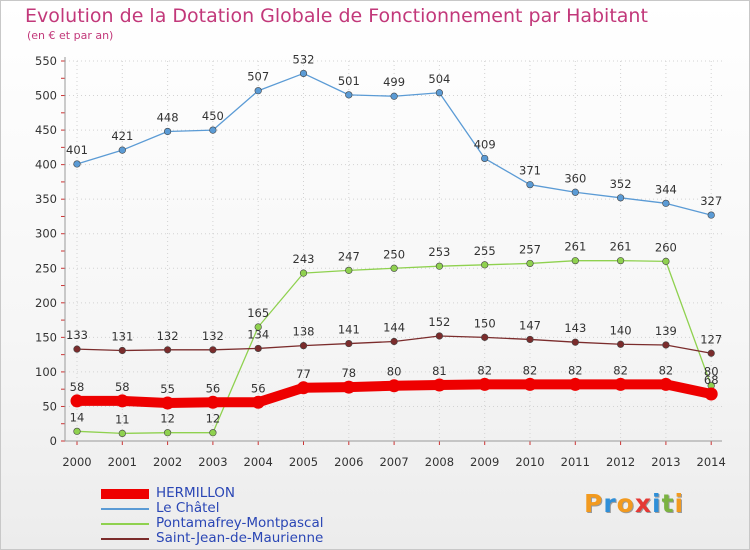 This screenshot has width=750, height=550. I want to click on data-label-saint-jean-de-maurienne: 147, so click(530, 325).